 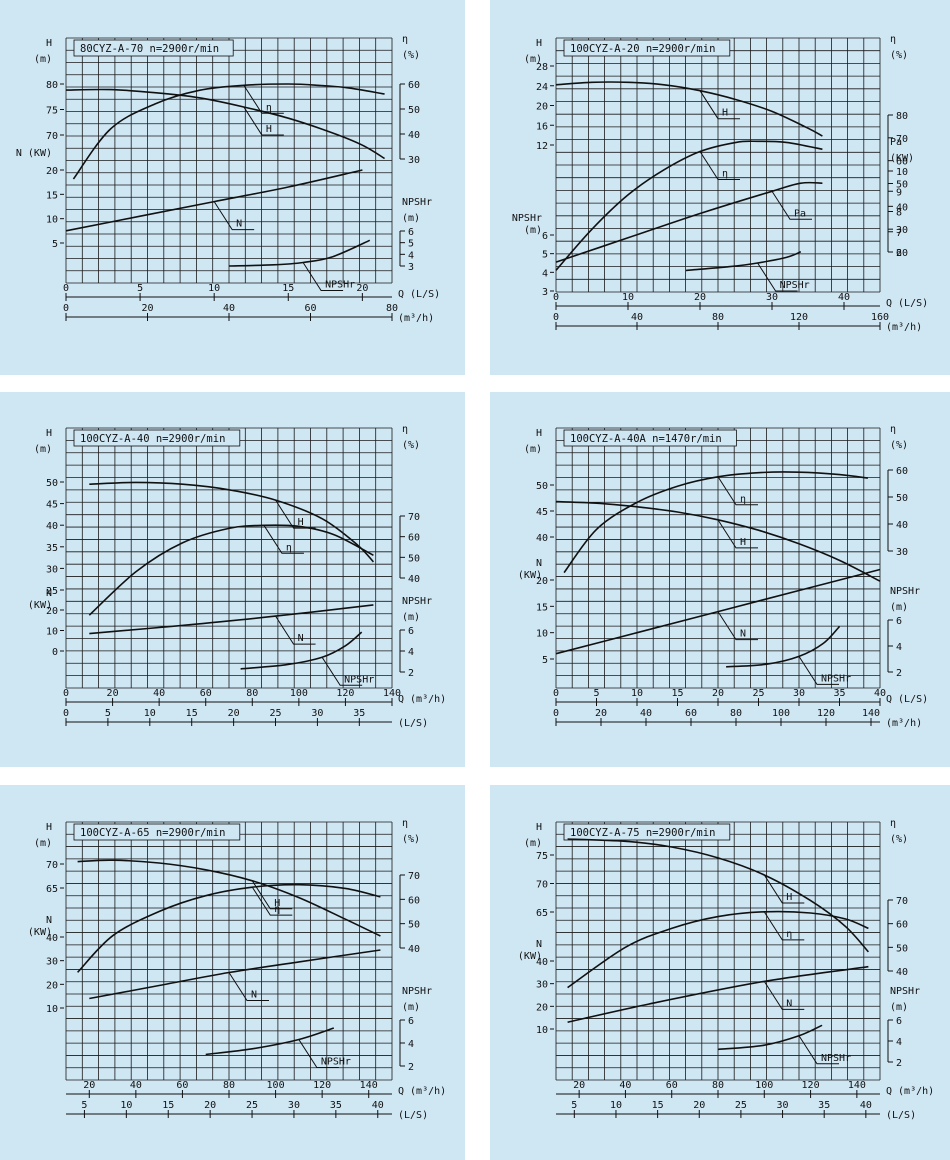 I want to click on x2-tick-label: 20, so click(x=699, y=1105).